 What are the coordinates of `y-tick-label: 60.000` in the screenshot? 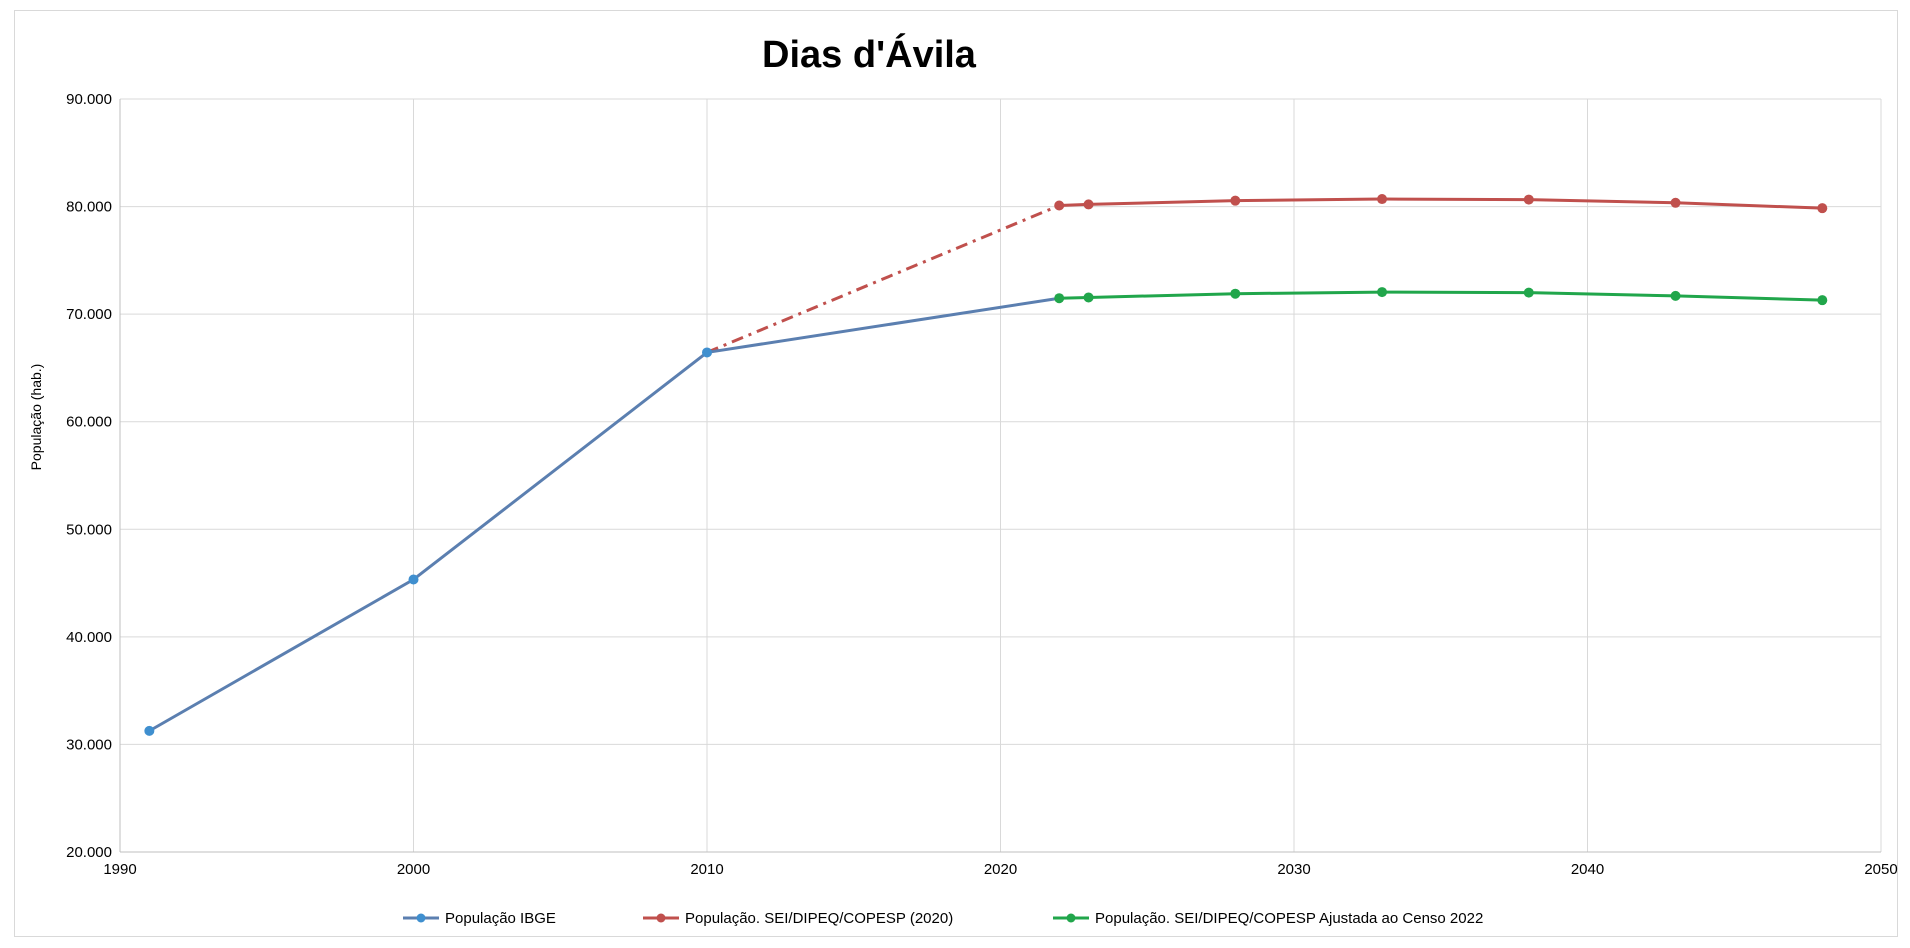 It's located at (89, 422).